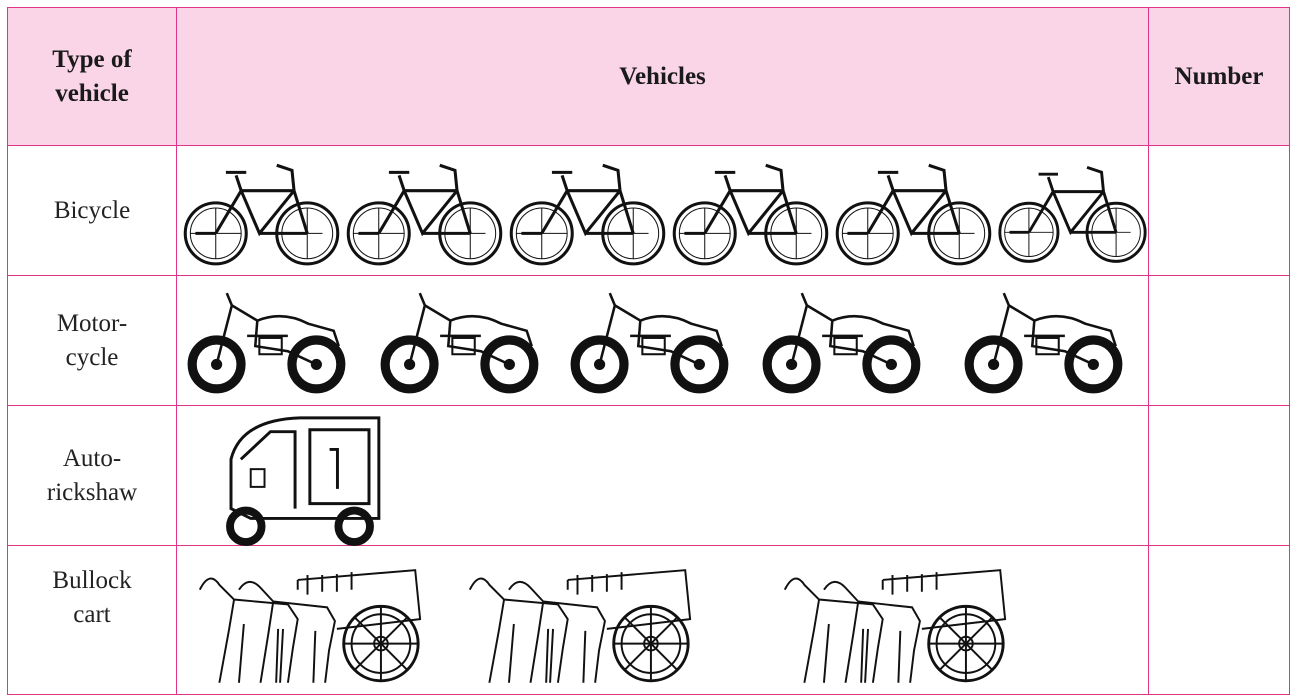 The height and width of the screenshot is (695, 1298). I want to click on label-line: Bicycle, so click(92, 210).